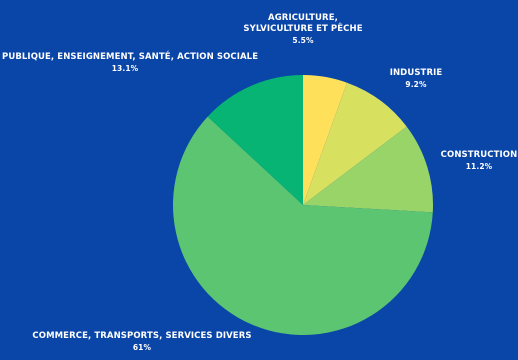 This screenshot has width=518, height=360. What do you see at coordinates (303, 40) in the screenshot?
I see `slice-label-agriculture-value: 5.5%` at bounding box center [303, 40].